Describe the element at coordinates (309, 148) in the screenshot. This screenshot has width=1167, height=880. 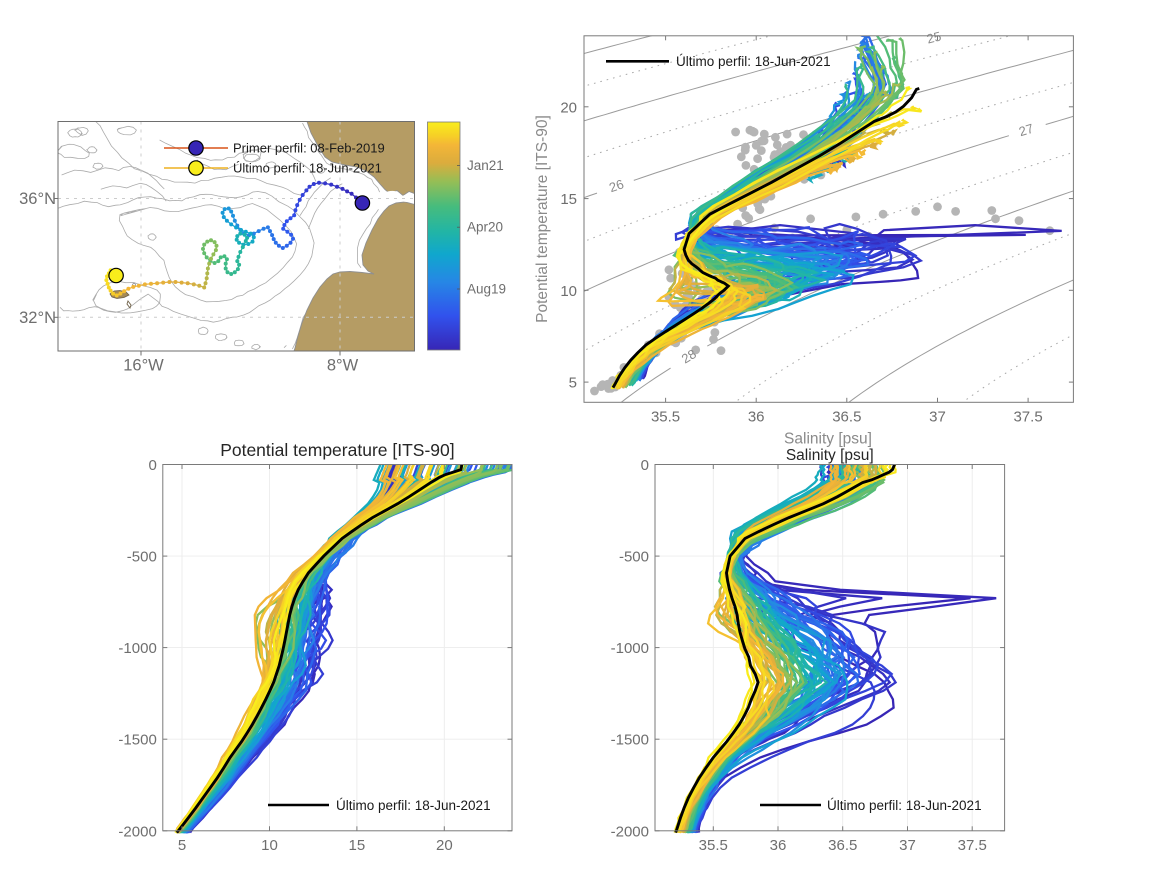
I see `svg-text: Primer perfil: 08-Feb-2019` at that location.